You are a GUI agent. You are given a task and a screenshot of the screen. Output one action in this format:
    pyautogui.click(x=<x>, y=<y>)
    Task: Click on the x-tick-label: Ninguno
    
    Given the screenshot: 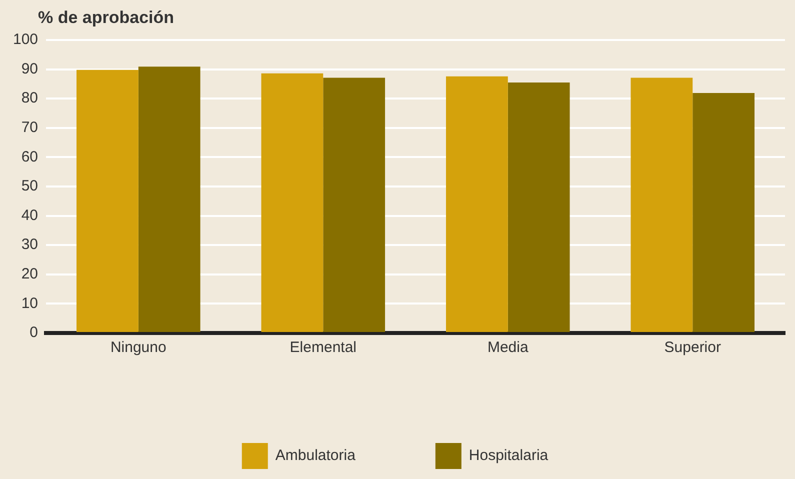 What is the action you would take?
    pyautogui.click(x=138, y=347)
    